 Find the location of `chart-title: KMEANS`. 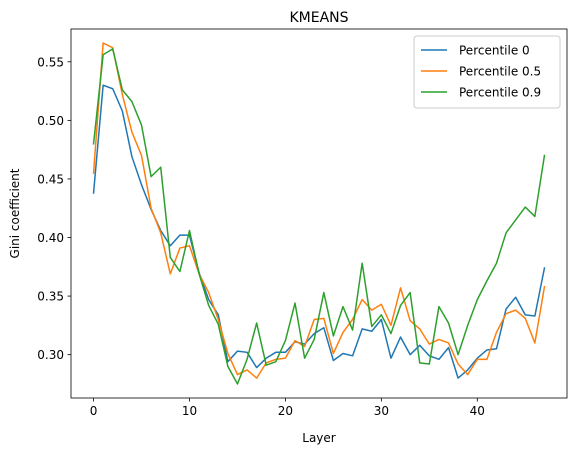

chart-title: KMEANS is located at coordinates (318, 18).